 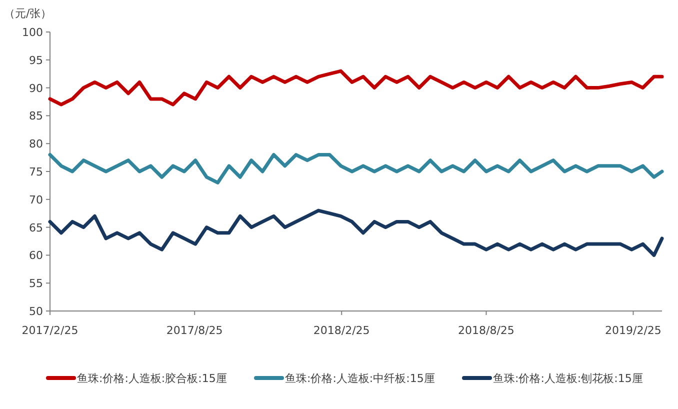 What do you see at coordinates (50, 330) in the screenshot?
I see `x-tick-label: 2017/2/25` at bounding box center [50, 330].